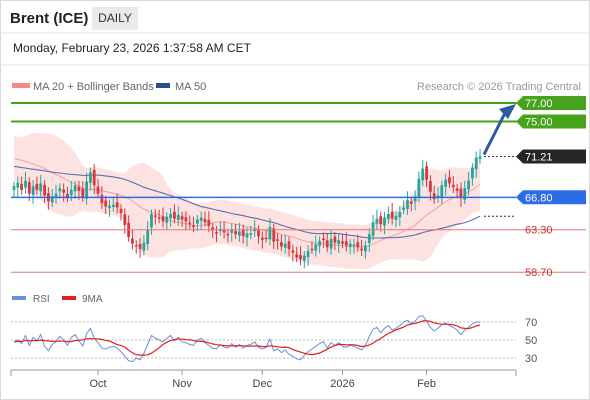 This screenshot has height=400, width=590. Describe the element at coordinates (246, 339) in the screenshot. I see `rsi-line` at that location.